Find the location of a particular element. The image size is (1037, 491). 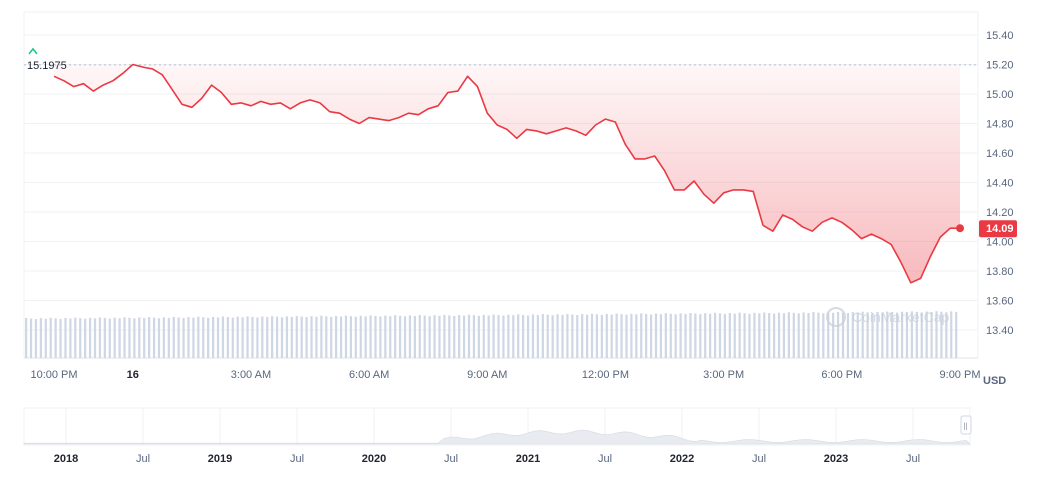

x-tick-label: 12:00 PM is located at coordinates (605, 375).